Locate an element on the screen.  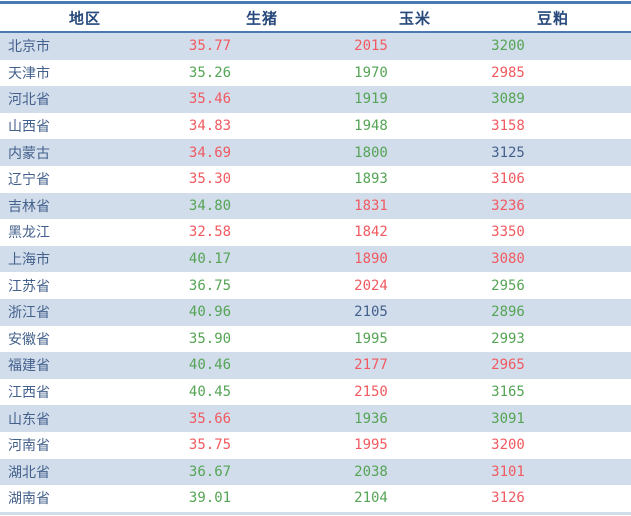
region-cell: 上海市 is located at coordinates (29, 260).